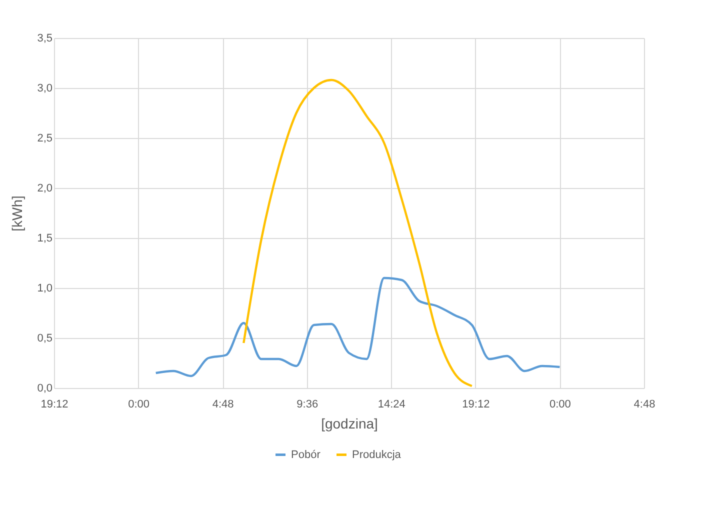  What do you see at coordinates (377, 454) in the screenshot?
I see `legend-label: Produkcja` at bounding box center [377, 454].